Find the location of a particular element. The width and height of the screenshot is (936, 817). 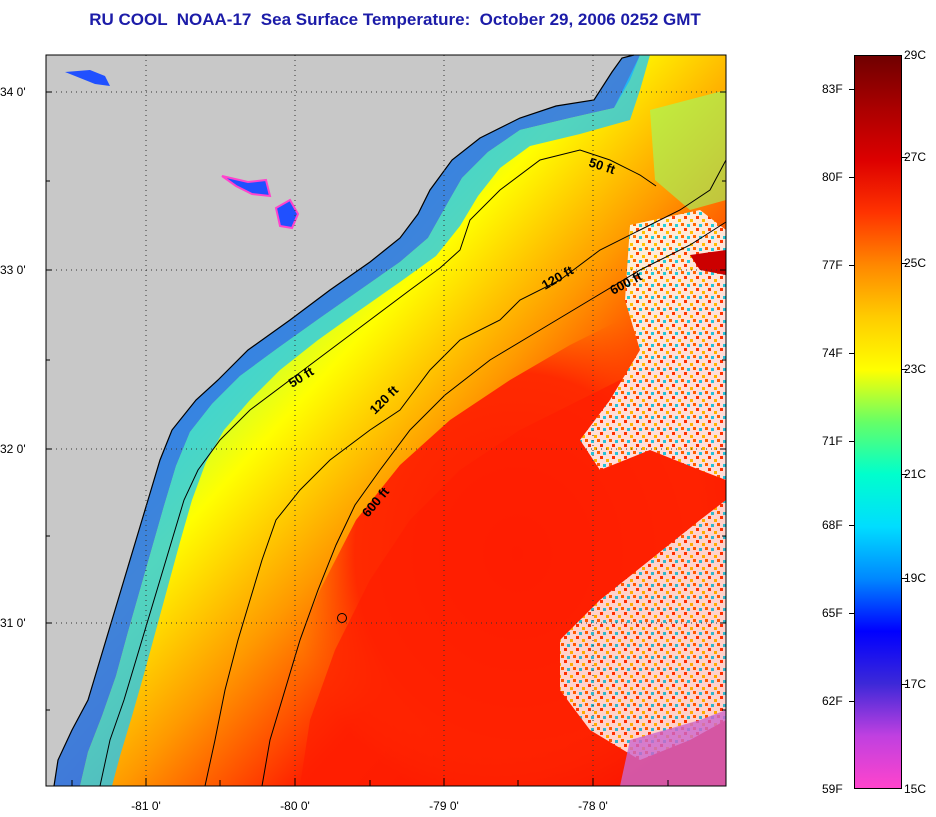

lat-tick-33: 33 0' is located at coordinates (13, 270).